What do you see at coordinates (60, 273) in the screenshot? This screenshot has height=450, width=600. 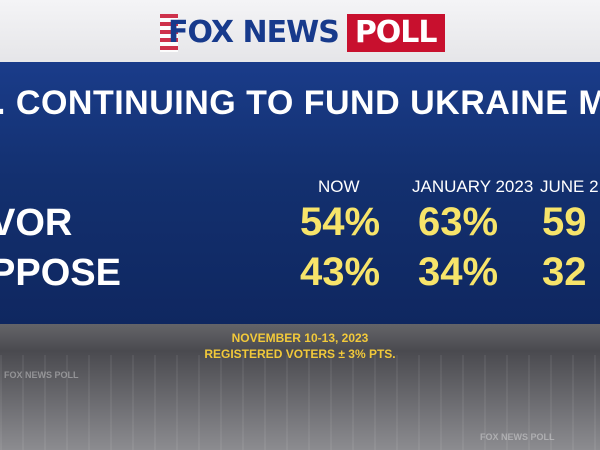 I see `row-label-oppose: PPOSE` at bounding box center [60, 273].